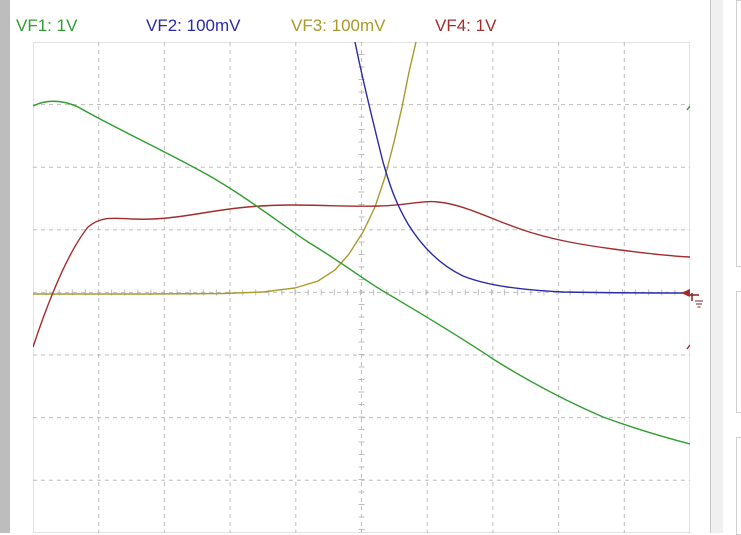 The width and height of the screenshot is (741, 535). Describe the element at coordinates (717, 266) in the screenshot. I see `panel-divider` at that location.